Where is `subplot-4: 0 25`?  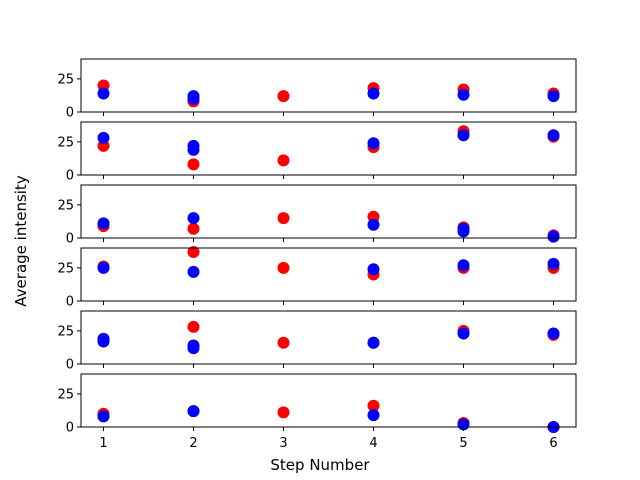
subplot-4: 0 25 is located at coordinates (317, 277).